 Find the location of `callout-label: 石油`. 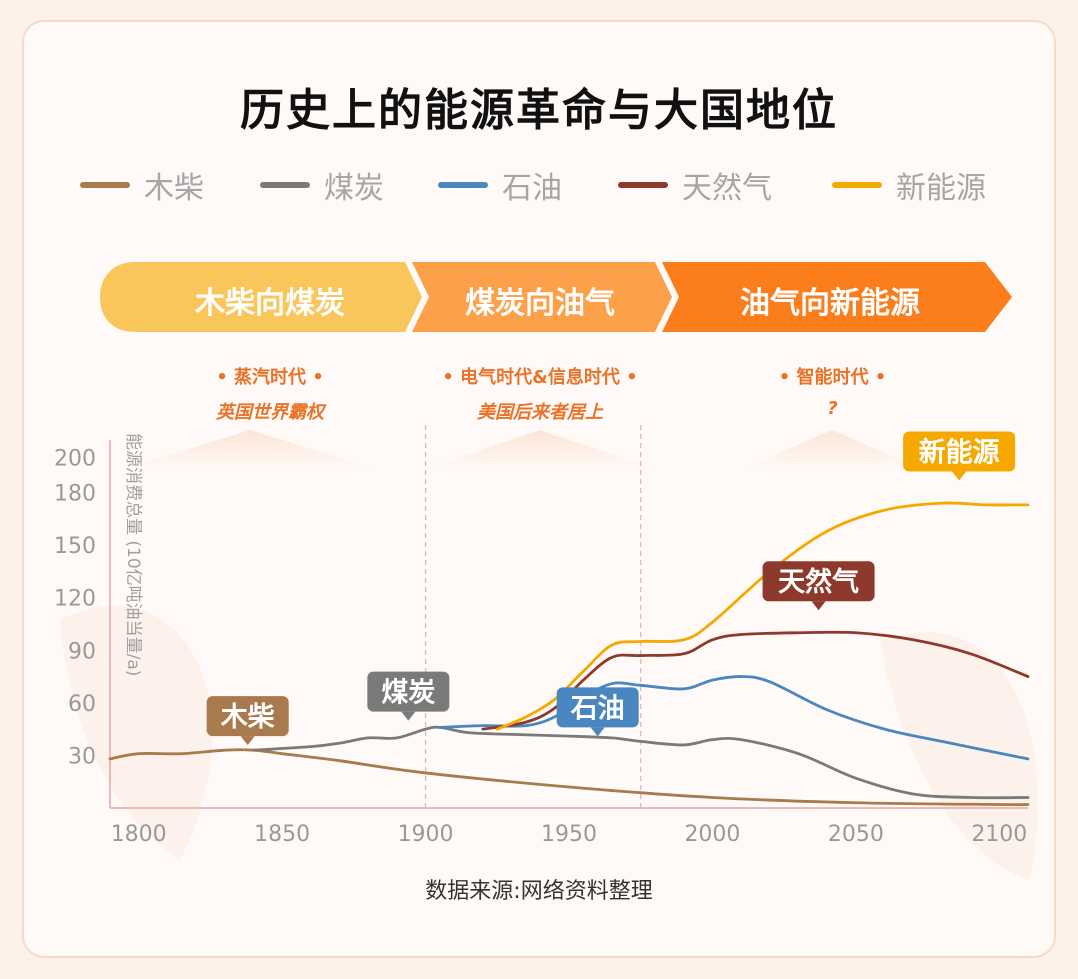

callout-label: 石油 is located at coordinates (597, 708).